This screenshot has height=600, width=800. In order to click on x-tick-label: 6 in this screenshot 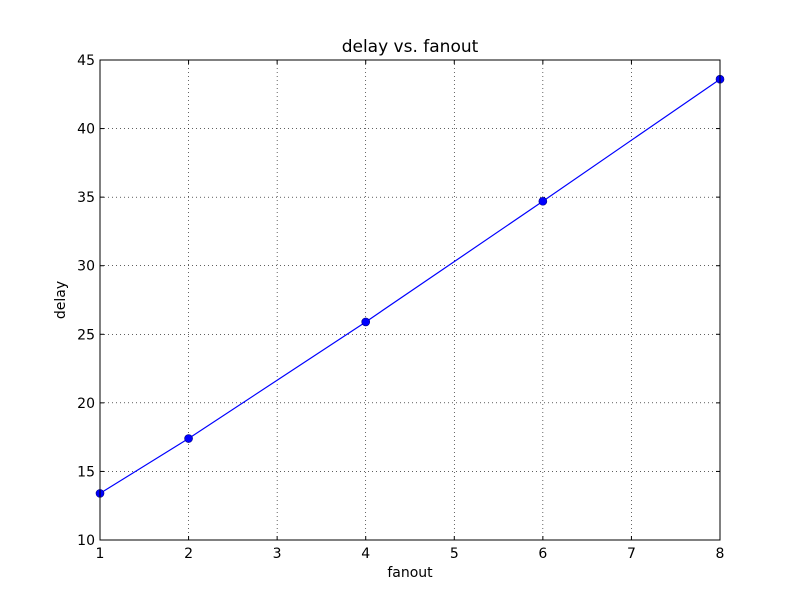, I will do `click(542, 554)`.